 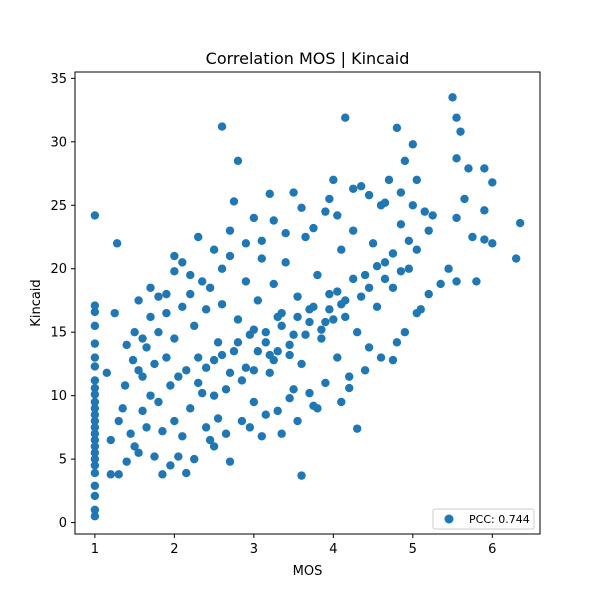 What do you see at coordinates (95, 549) in the screenshot?
I see `x-tick-label: 1` at bounding box center [95, 549].